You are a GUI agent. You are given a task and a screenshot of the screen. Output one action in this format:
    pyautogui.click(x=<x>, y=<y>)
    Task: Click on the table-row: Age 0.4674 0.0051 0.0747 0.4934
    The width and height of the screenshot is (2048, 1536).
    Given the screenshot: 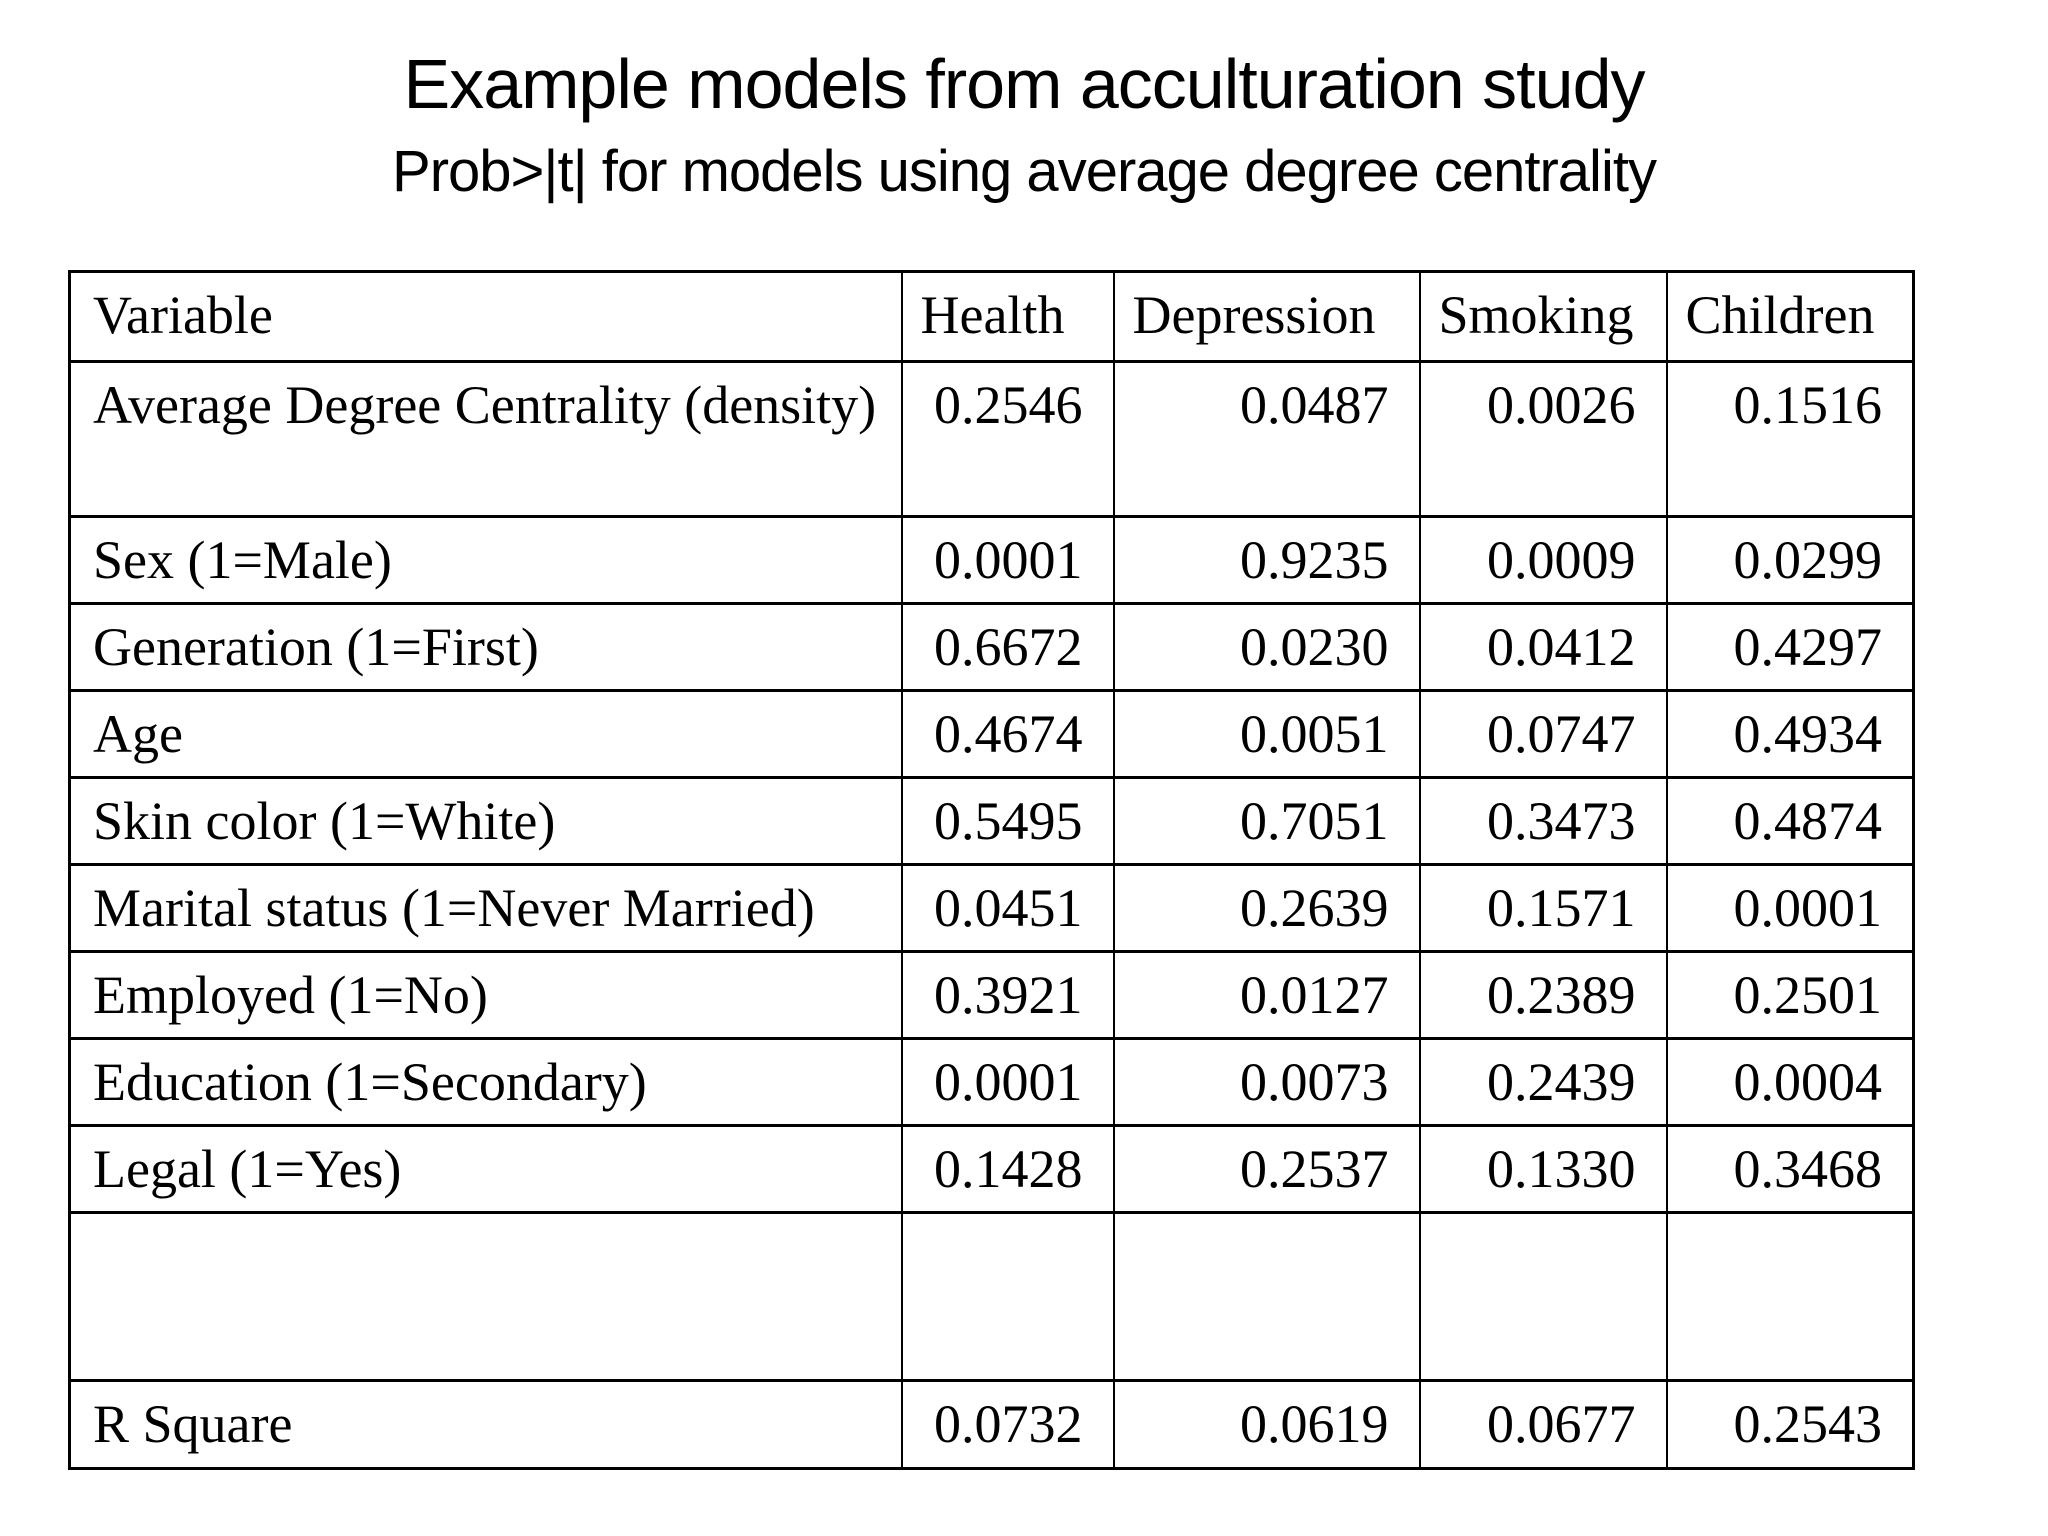 What is the action you would take?
    pyautogui.click(x=991, y=734)
    